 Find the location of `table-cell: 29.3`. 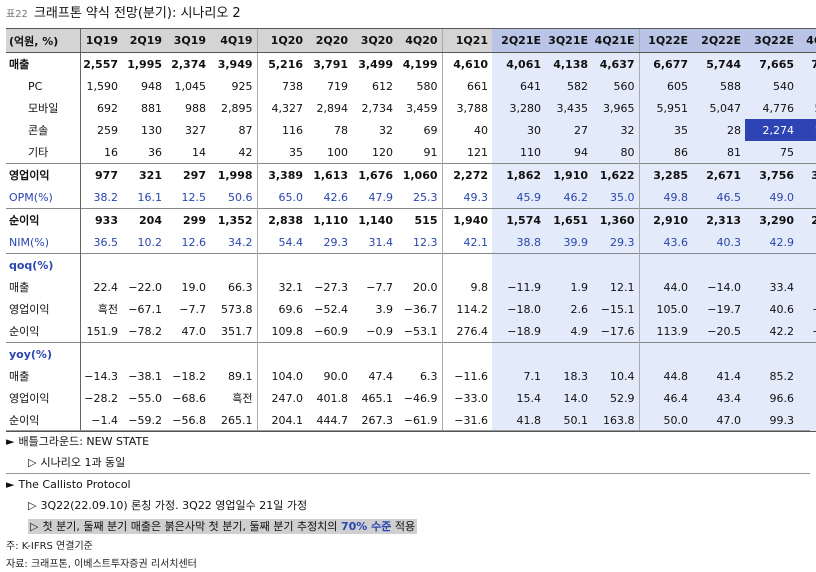

table-cell: 29.3 is located at coordinates (336, 242).